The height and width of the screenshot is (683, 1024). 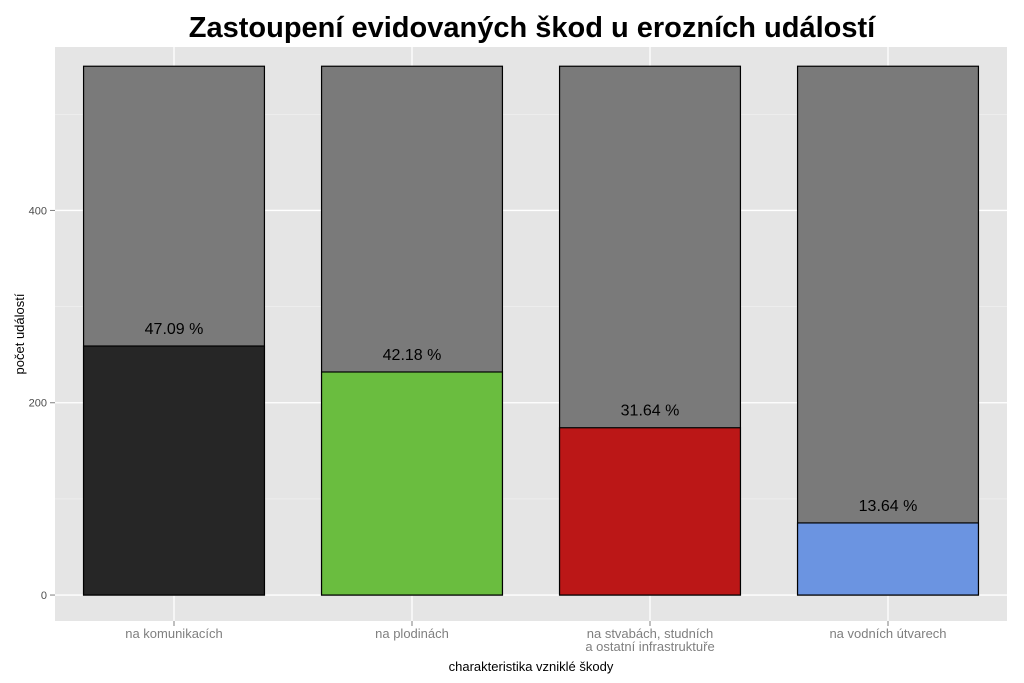 I want to click on y-axis-title: počet událostí, so click(x=19, y=333).